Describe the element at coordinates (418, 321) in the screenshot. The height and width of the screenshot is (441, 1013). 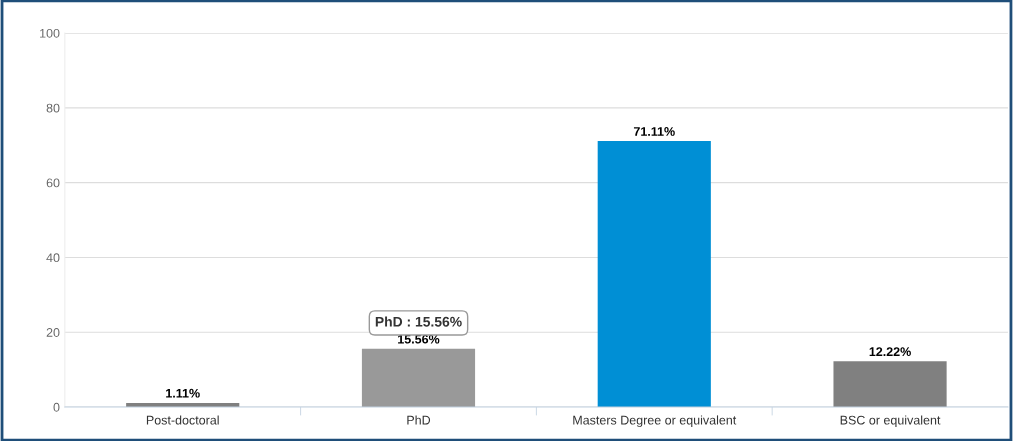
I see `annotation: PhD : 15.56%` at that location.